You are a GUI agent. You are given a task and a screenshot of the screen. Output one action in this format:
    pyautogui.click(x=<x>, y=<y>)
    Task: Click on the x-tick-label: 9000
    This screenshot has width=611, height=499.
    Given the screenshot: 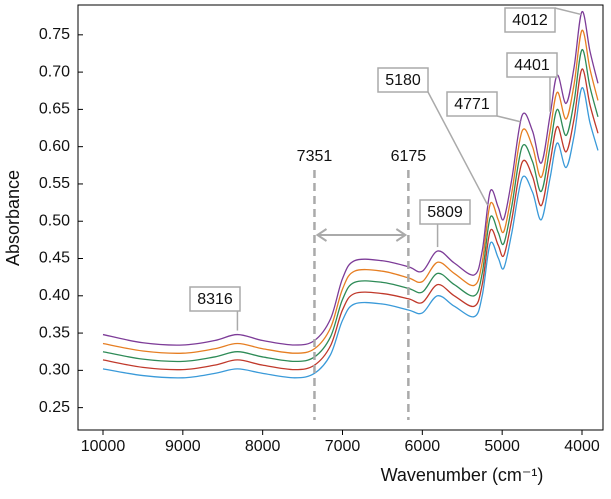 What is the action you would take?
    pyautogui.click(x=183, y=446)
    